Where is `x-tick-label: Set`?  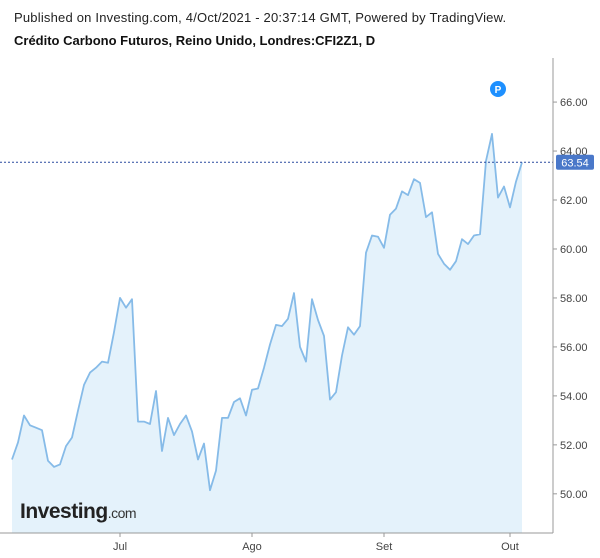
x-tick-label: Set is located at coordinates (384, 547).